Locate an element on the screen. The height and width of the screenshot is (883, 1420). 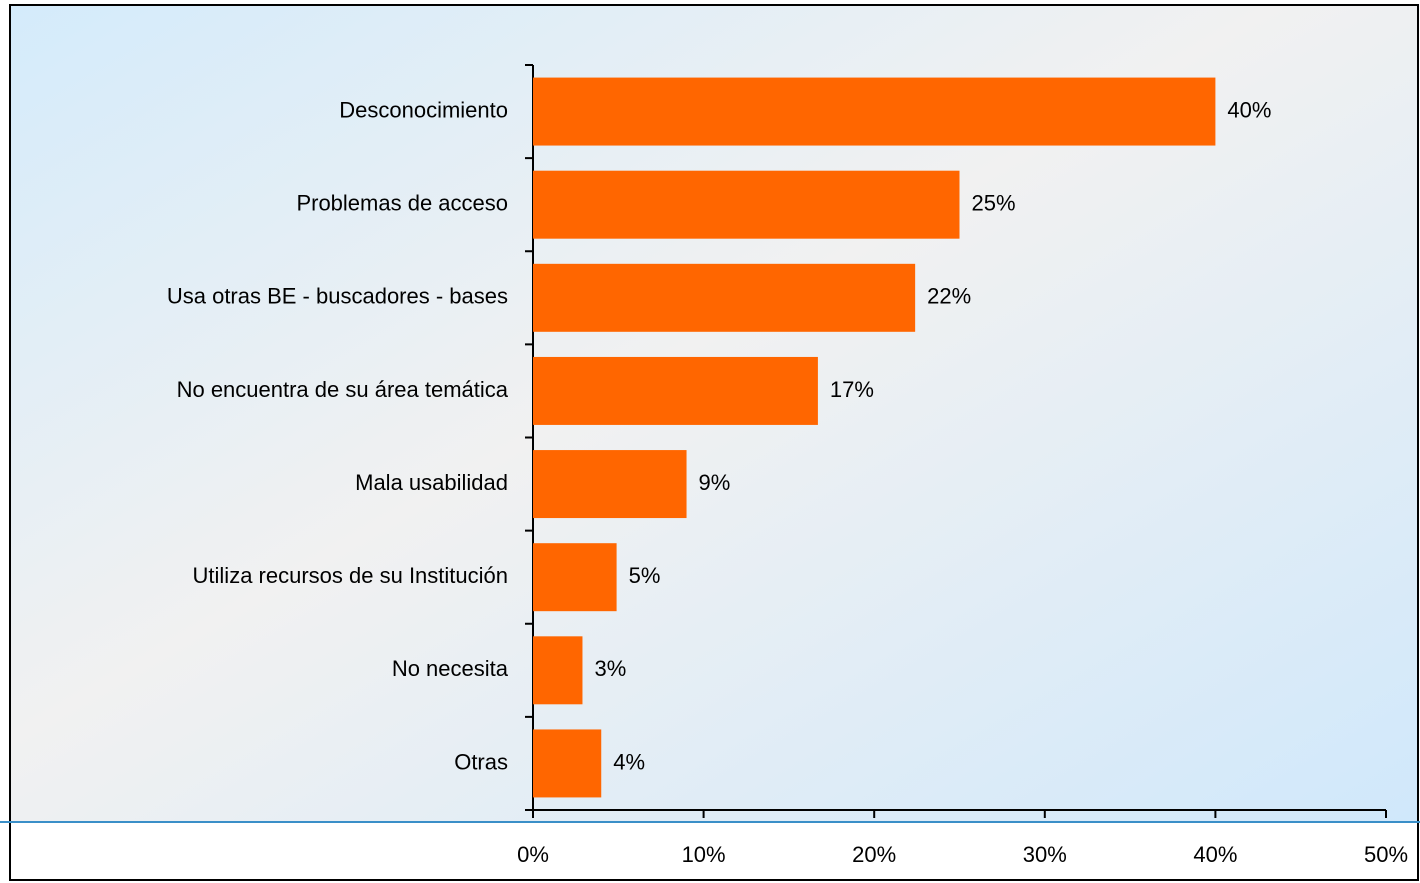
value-label: 25% is located at coordinates (994, 203).